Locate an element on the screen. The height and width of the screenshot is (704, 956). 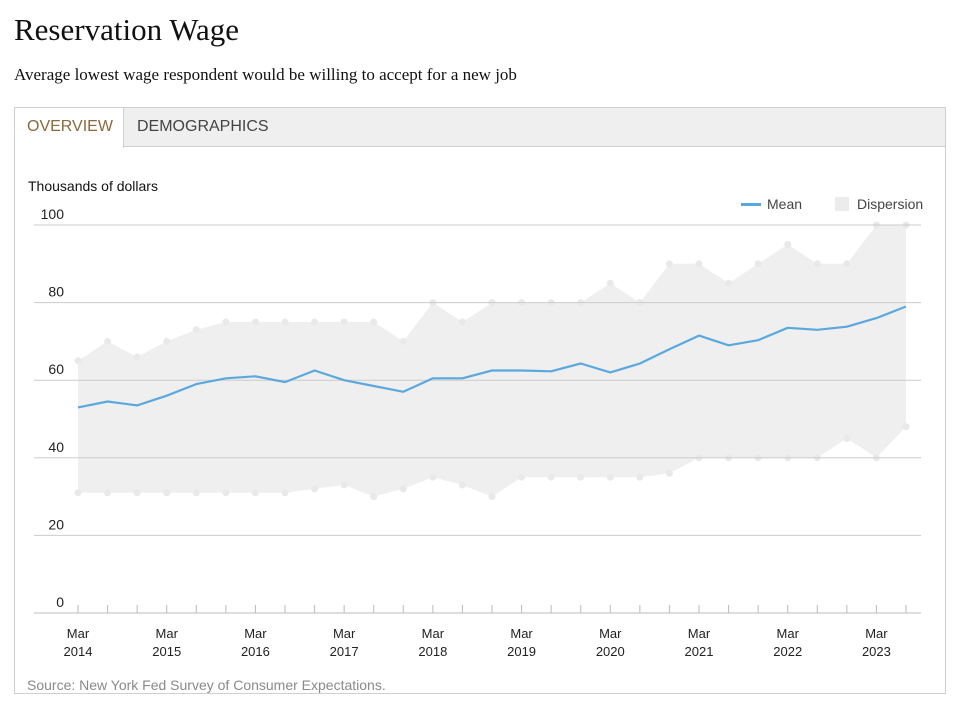
x-tick-year: 2022 is located at coordinates (787, 651).